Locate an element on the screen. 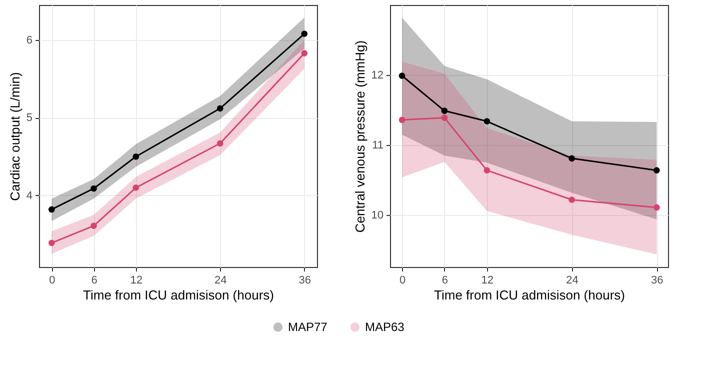 This screenshot has width=709, height=371. y-tick-label: 10 is located at coordinates (377, 216).